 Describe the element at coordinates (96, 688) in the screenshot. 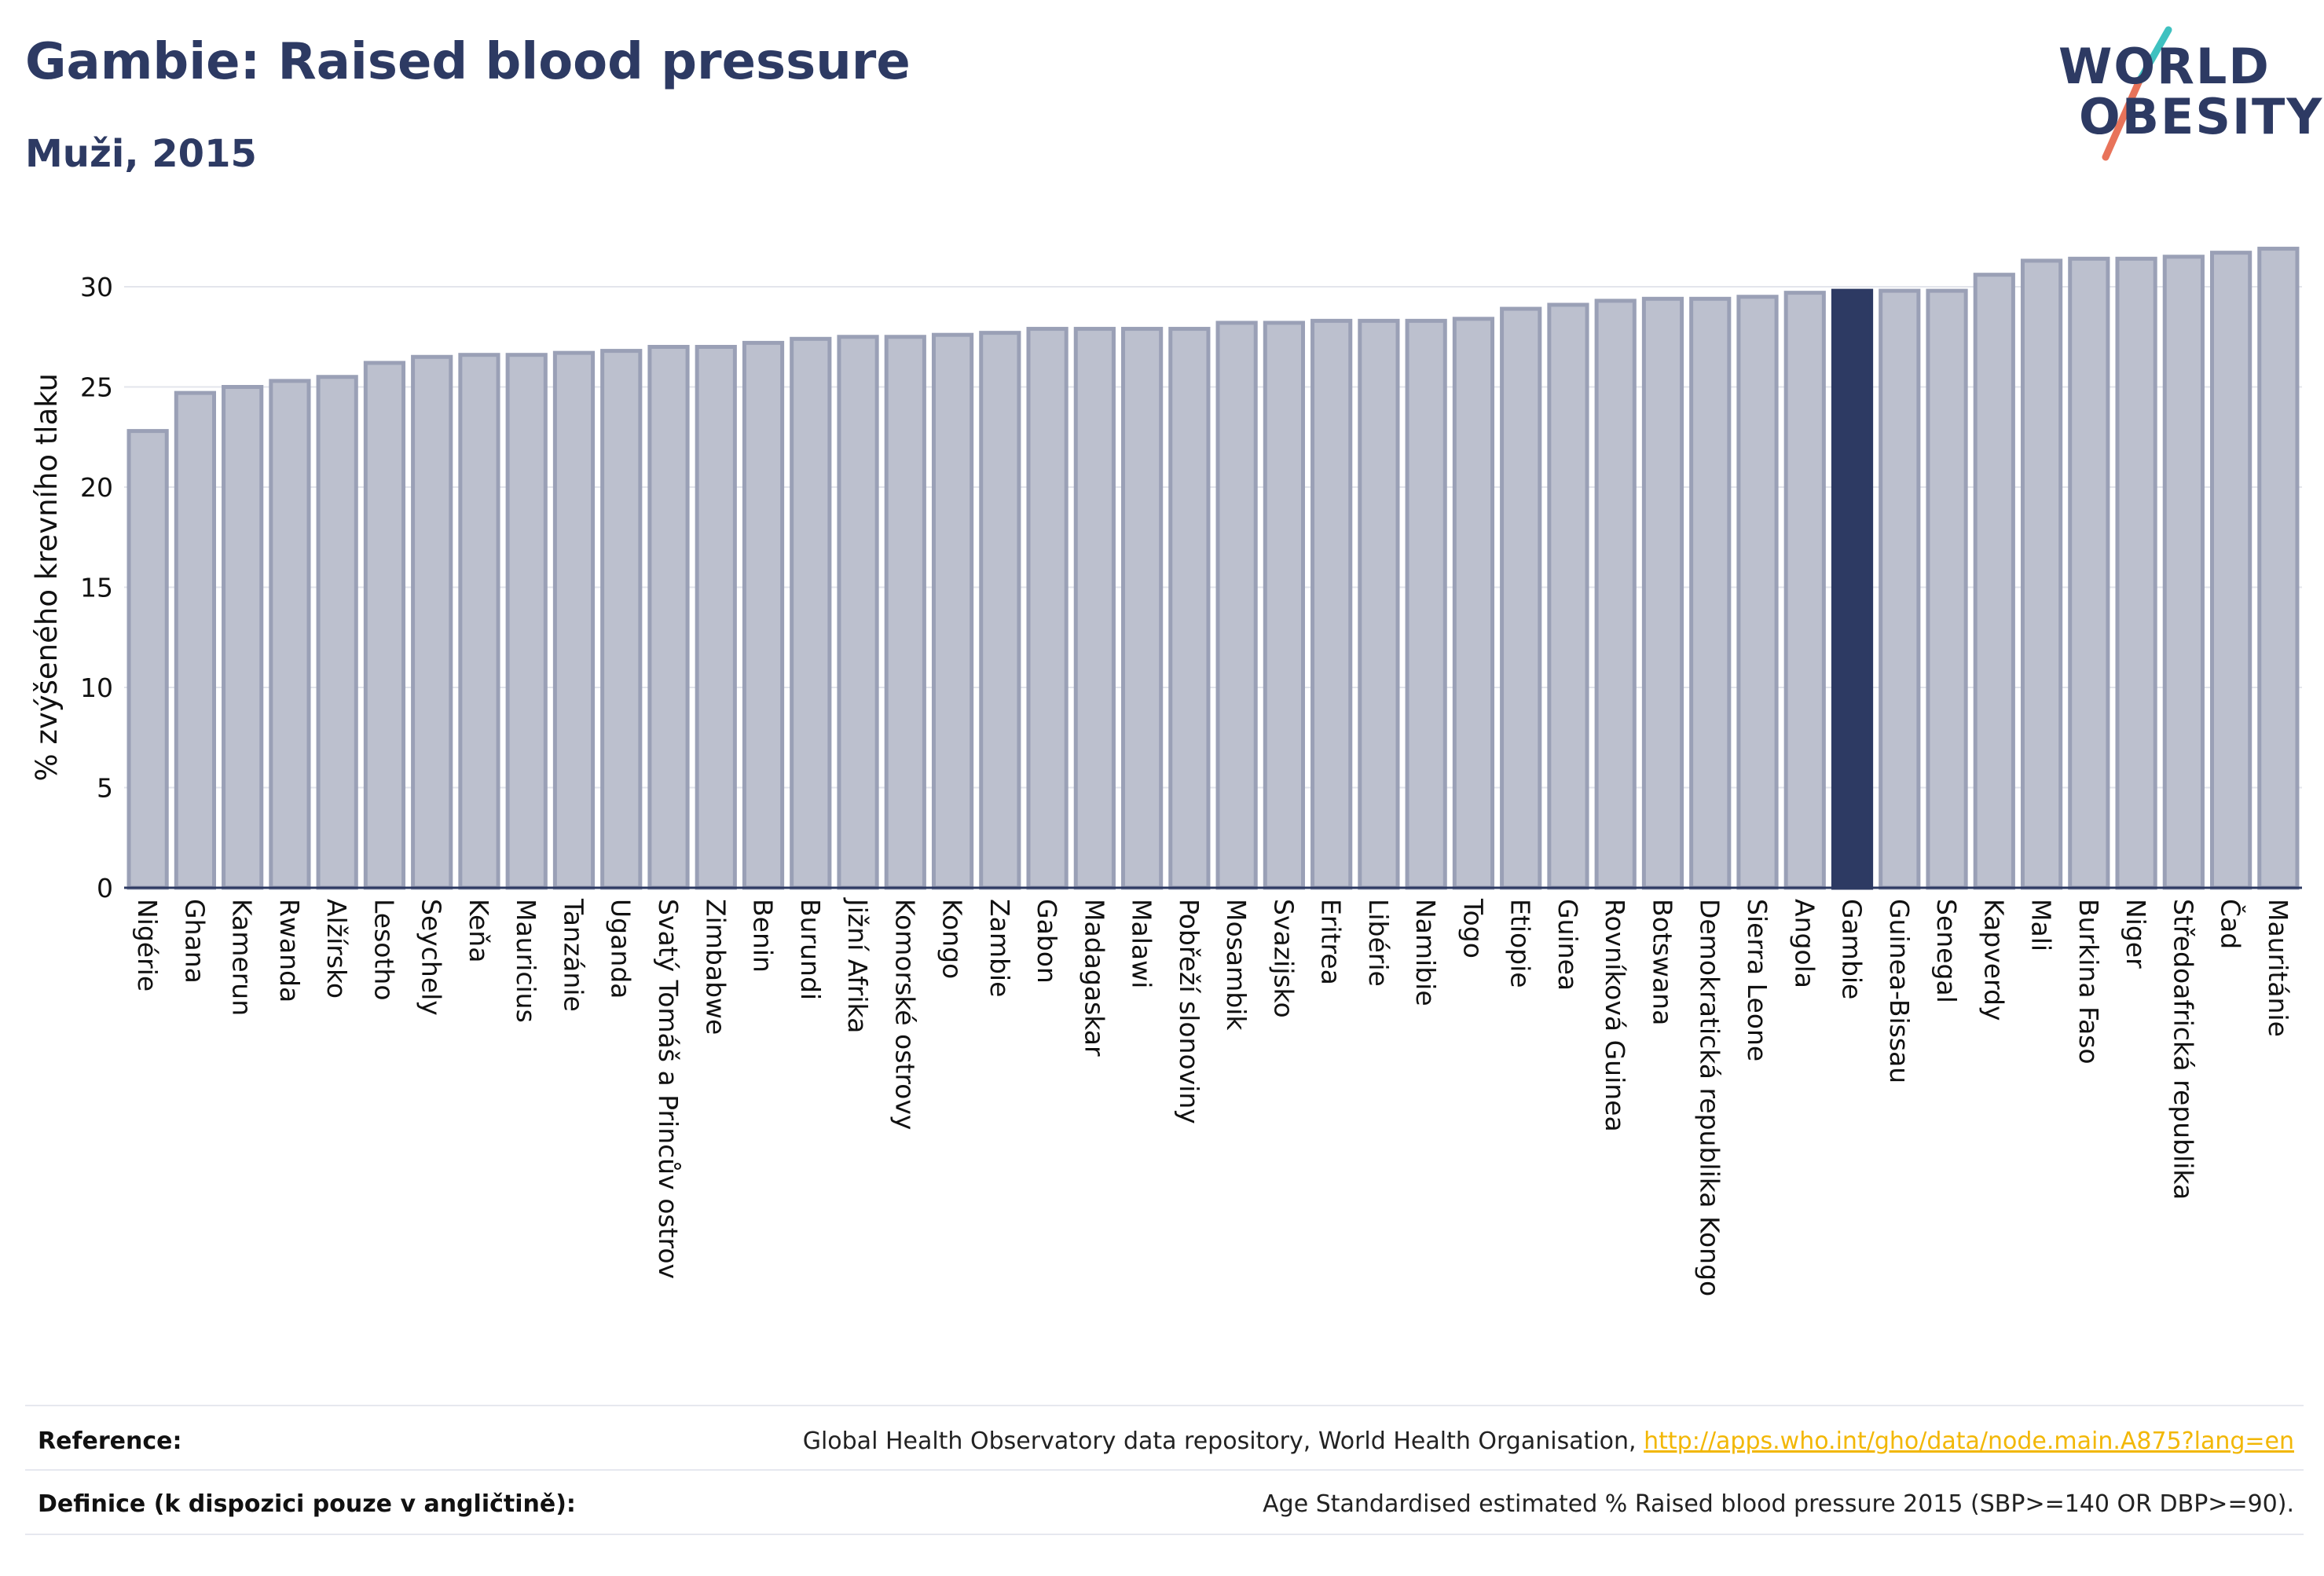

I see `y-tick-label: 10` at that location.